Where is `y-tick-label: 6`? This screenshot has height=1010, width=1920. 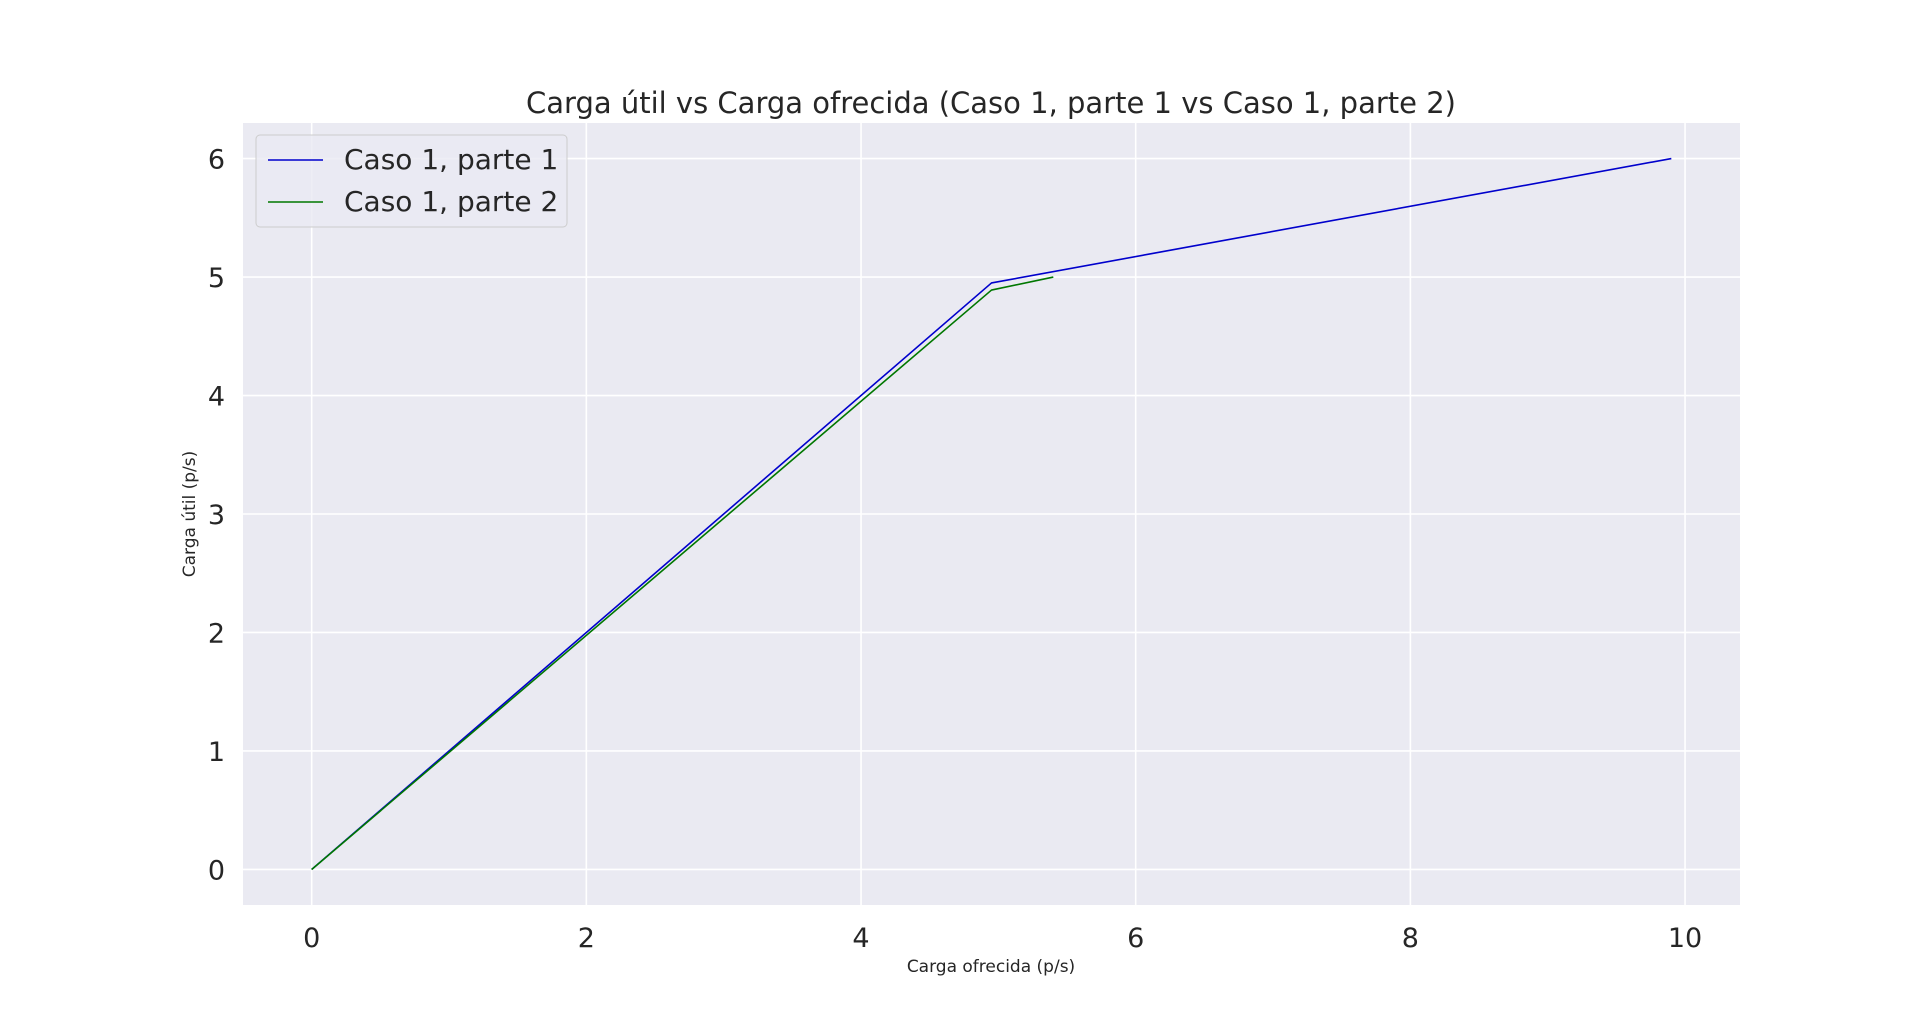
y-tick-label: 6 is located at coordinates (216, 160).